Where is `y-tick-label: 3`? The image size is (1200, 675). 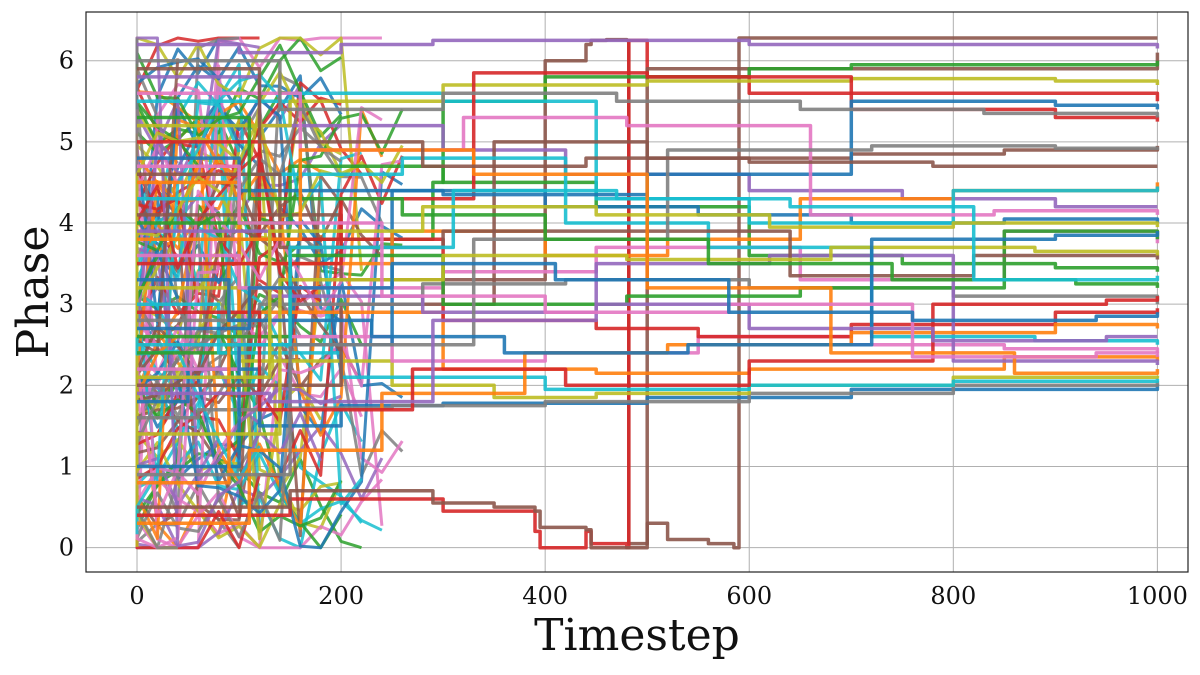
y-tick-label: 3 is located at coordinates (66, 304).